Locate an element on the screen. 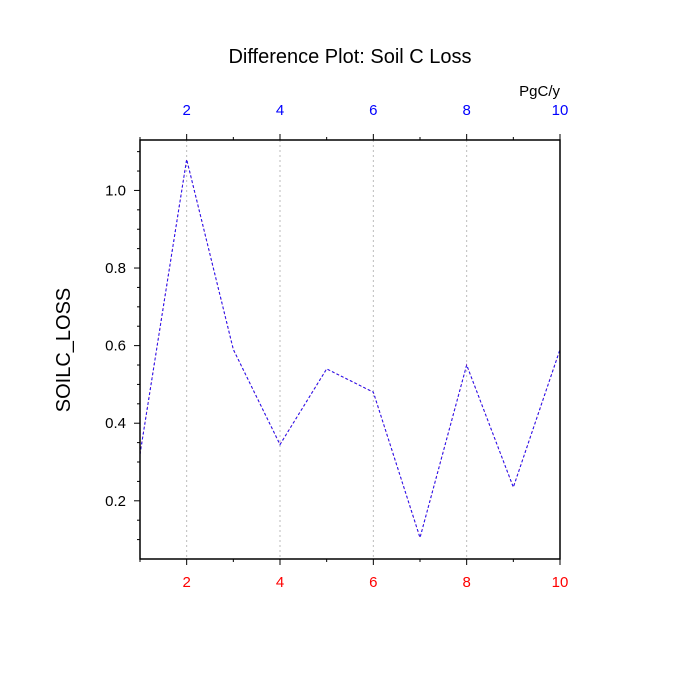  x-tick-label-bottom: 8 is located at coordinates (466, 582).